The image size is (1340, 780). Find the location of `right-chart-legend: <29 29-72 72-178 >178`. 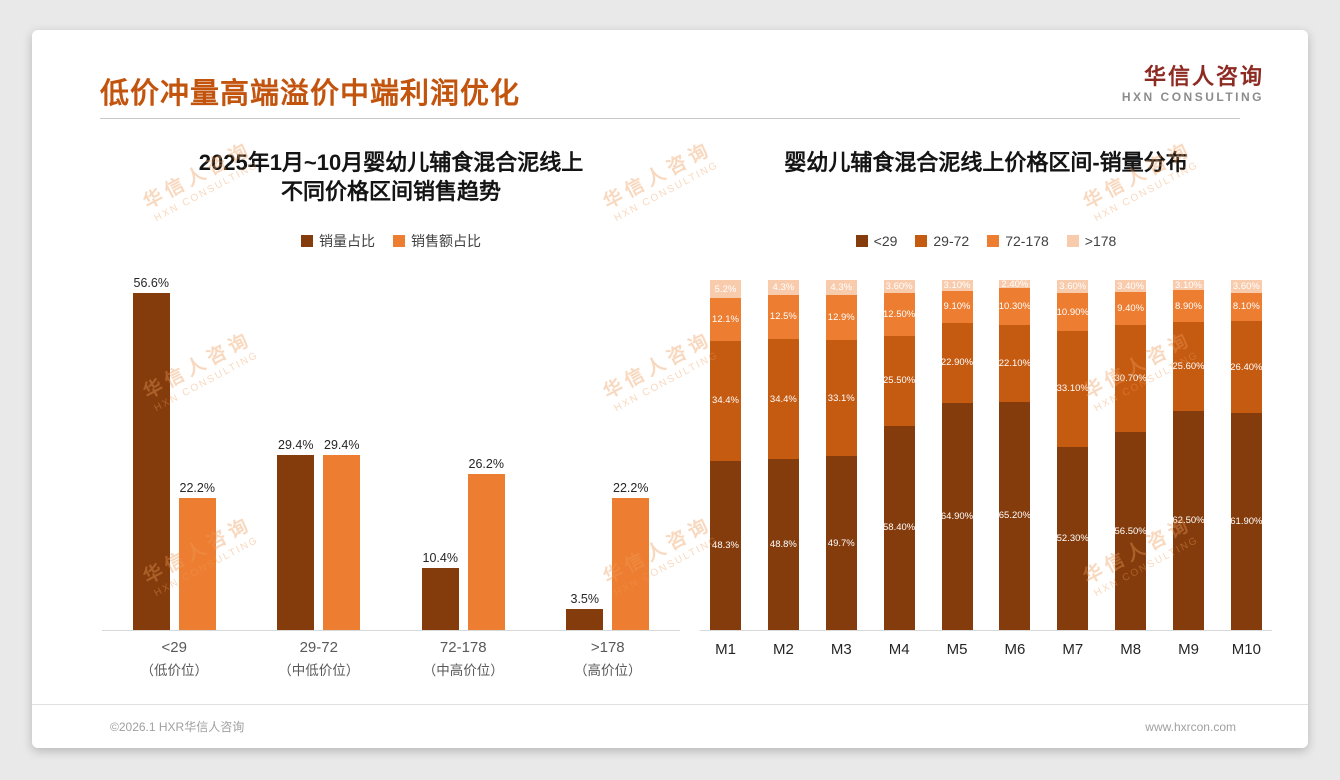

right-chart-legend: <29 29-72 72-178 >178 is located at coordinates (986, 241).